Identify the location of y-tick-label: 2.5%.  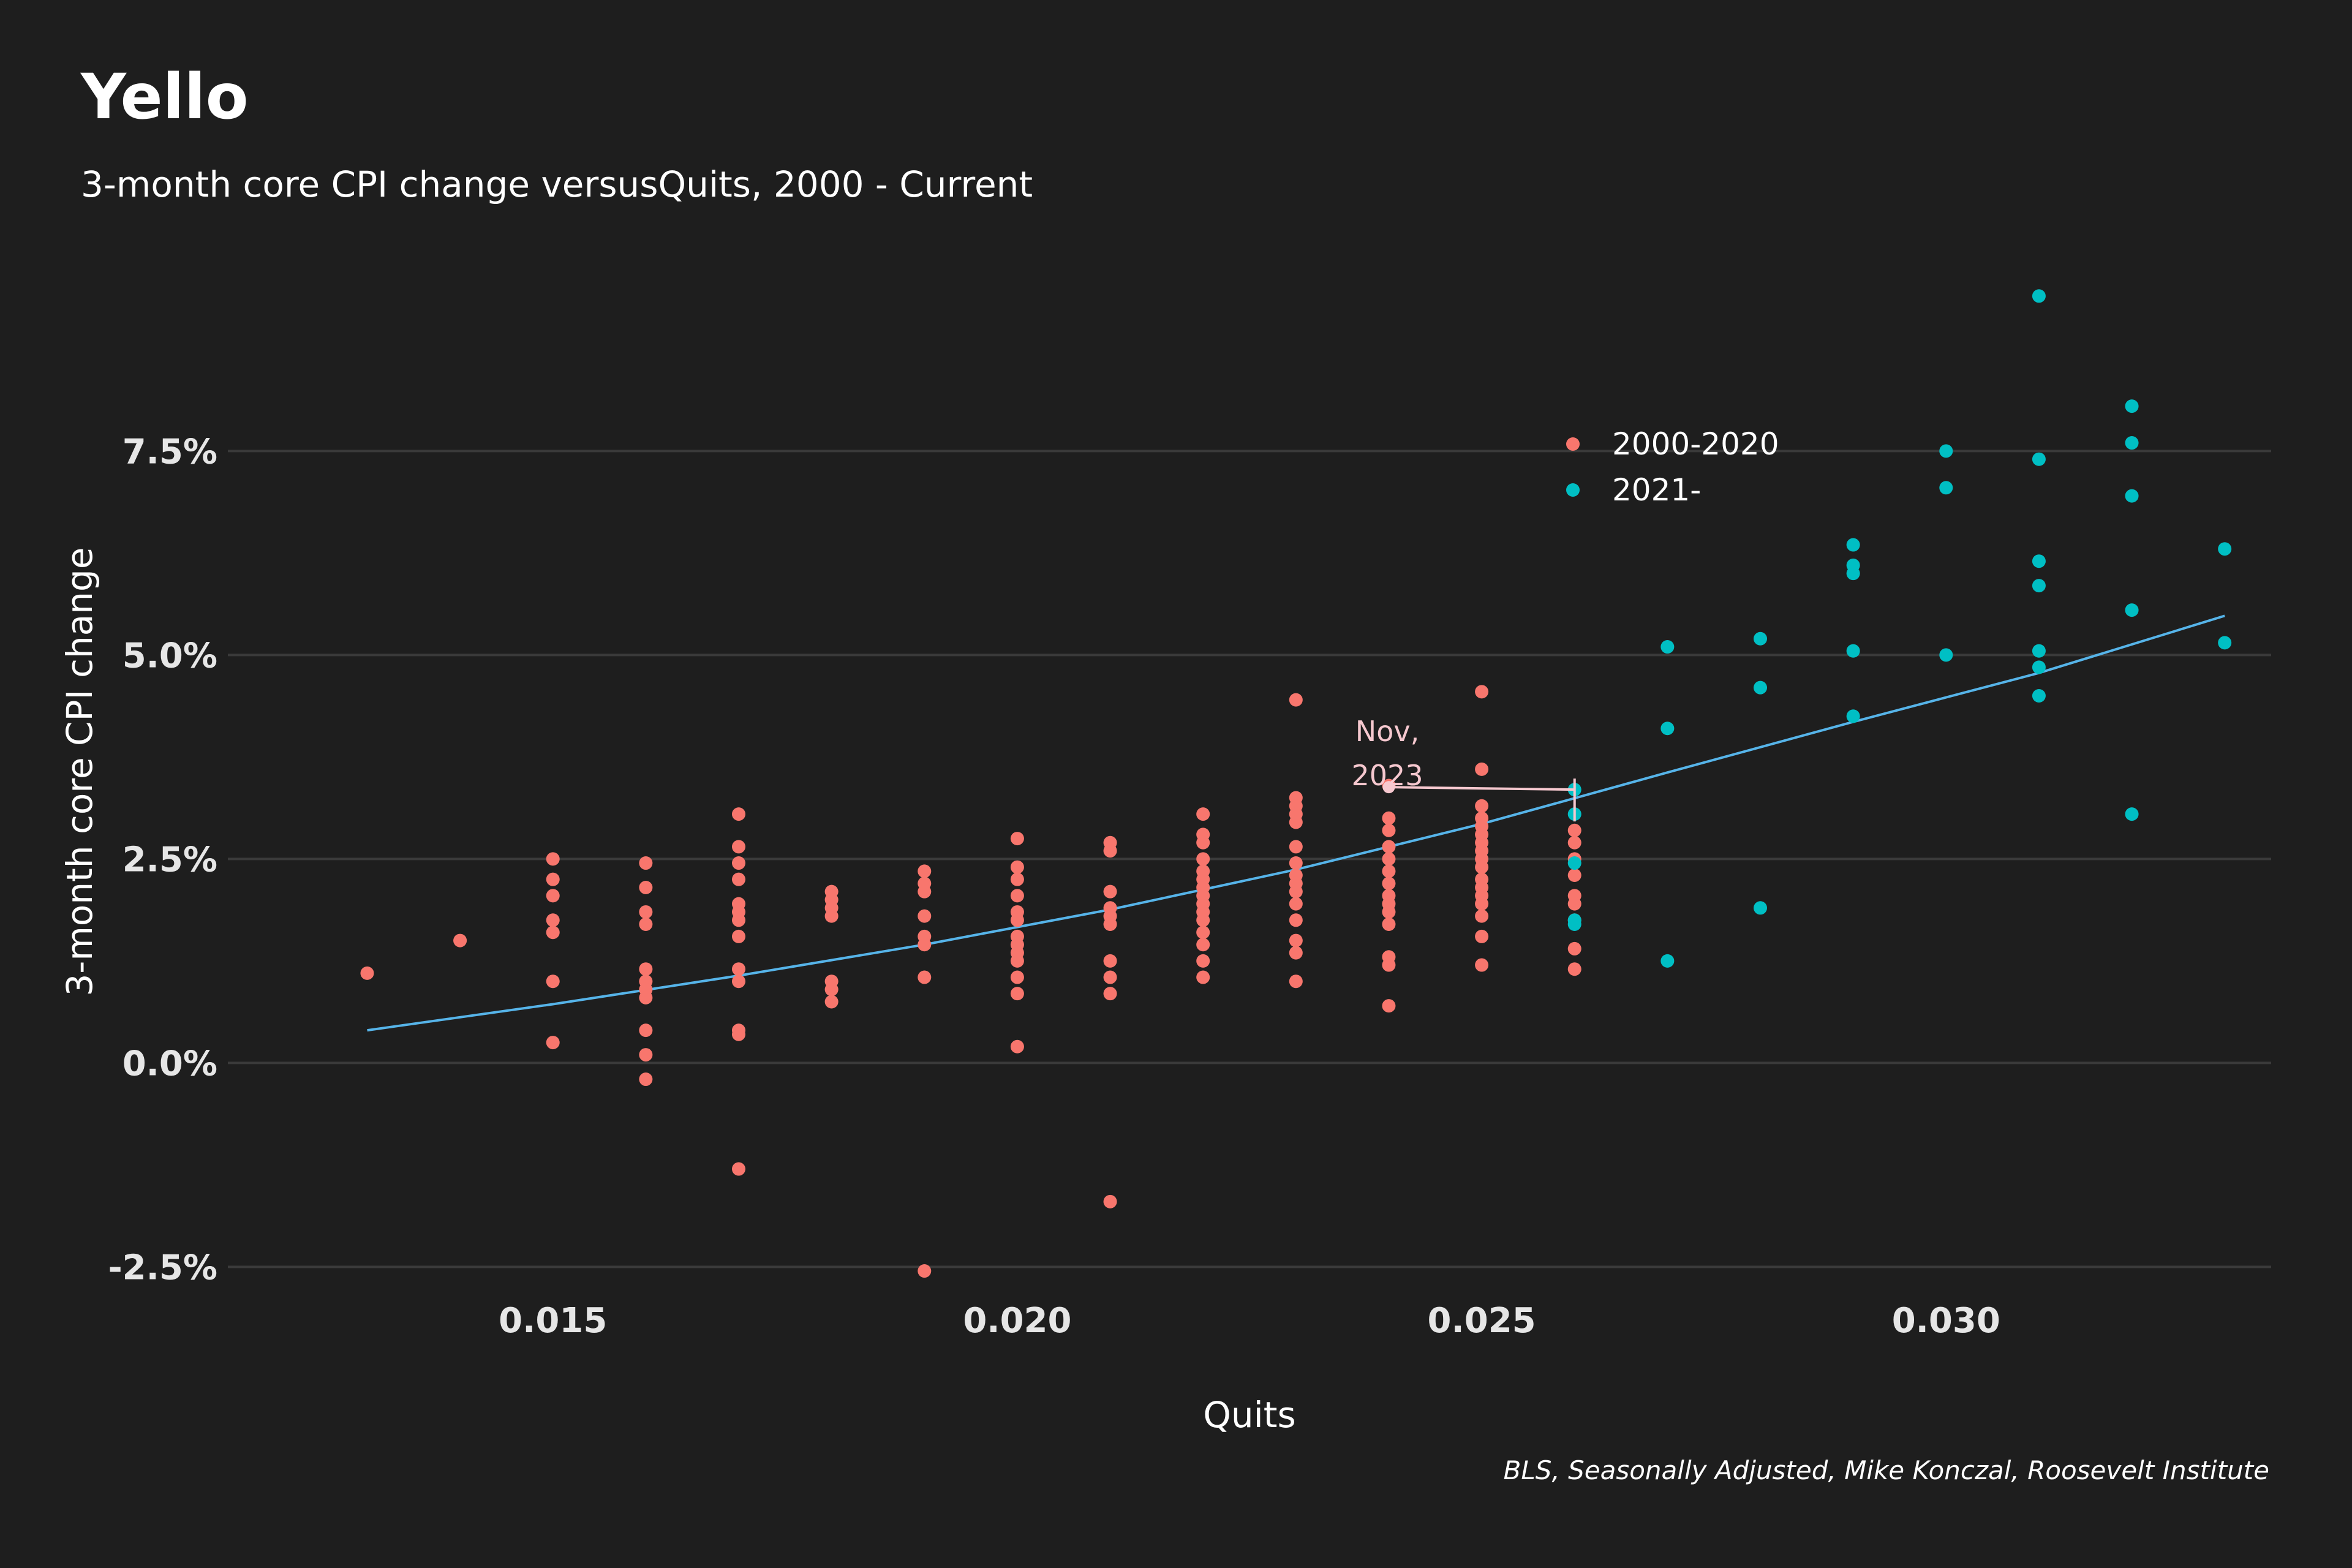
(170, 860).